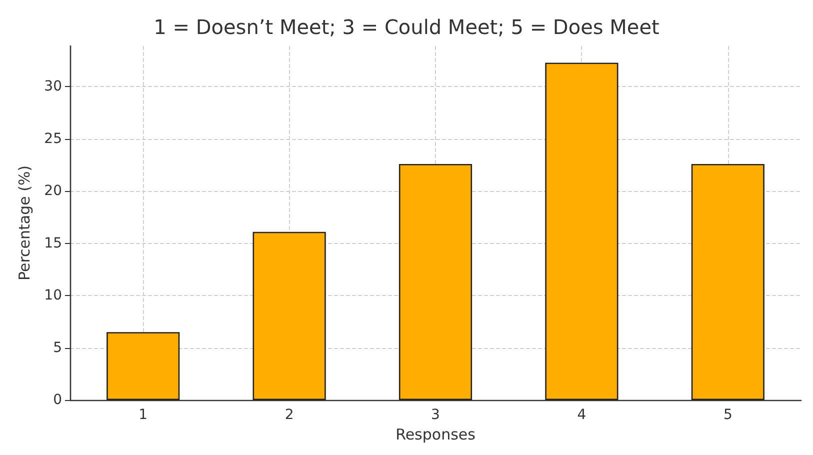 The image size is (813, 455). I want to click on y-tick-label: 10, so click(53, 296).